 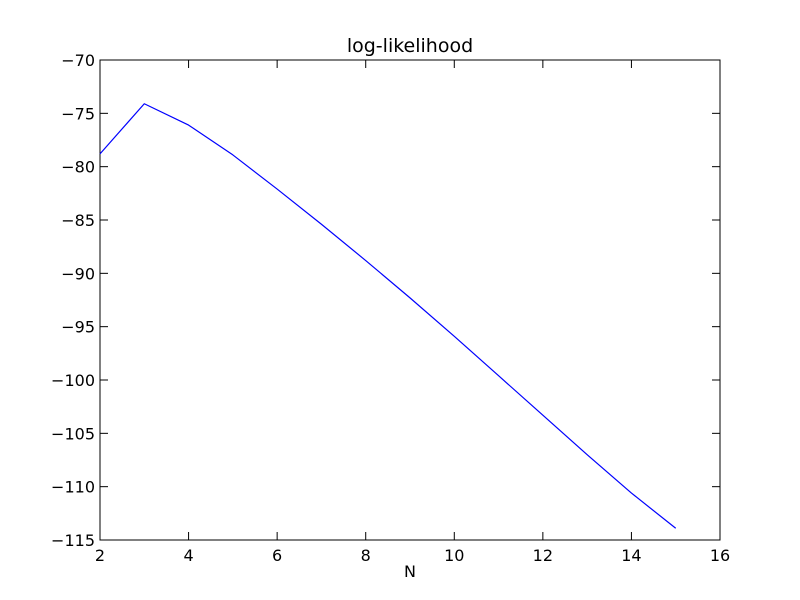 What do you see at coordinates (78, 113) in the screenshot?
I see `y-tick-label: −75` at bounding box center [78, 113].